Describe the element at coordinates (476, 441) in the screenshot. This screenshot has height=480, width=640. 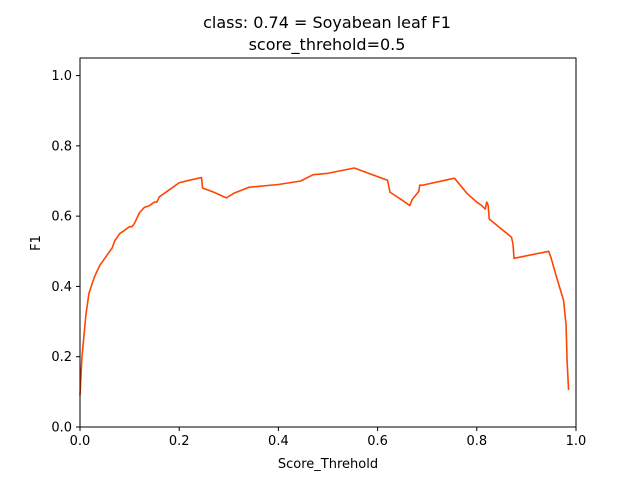
I see `x-tick-label: 0.8` at that location.